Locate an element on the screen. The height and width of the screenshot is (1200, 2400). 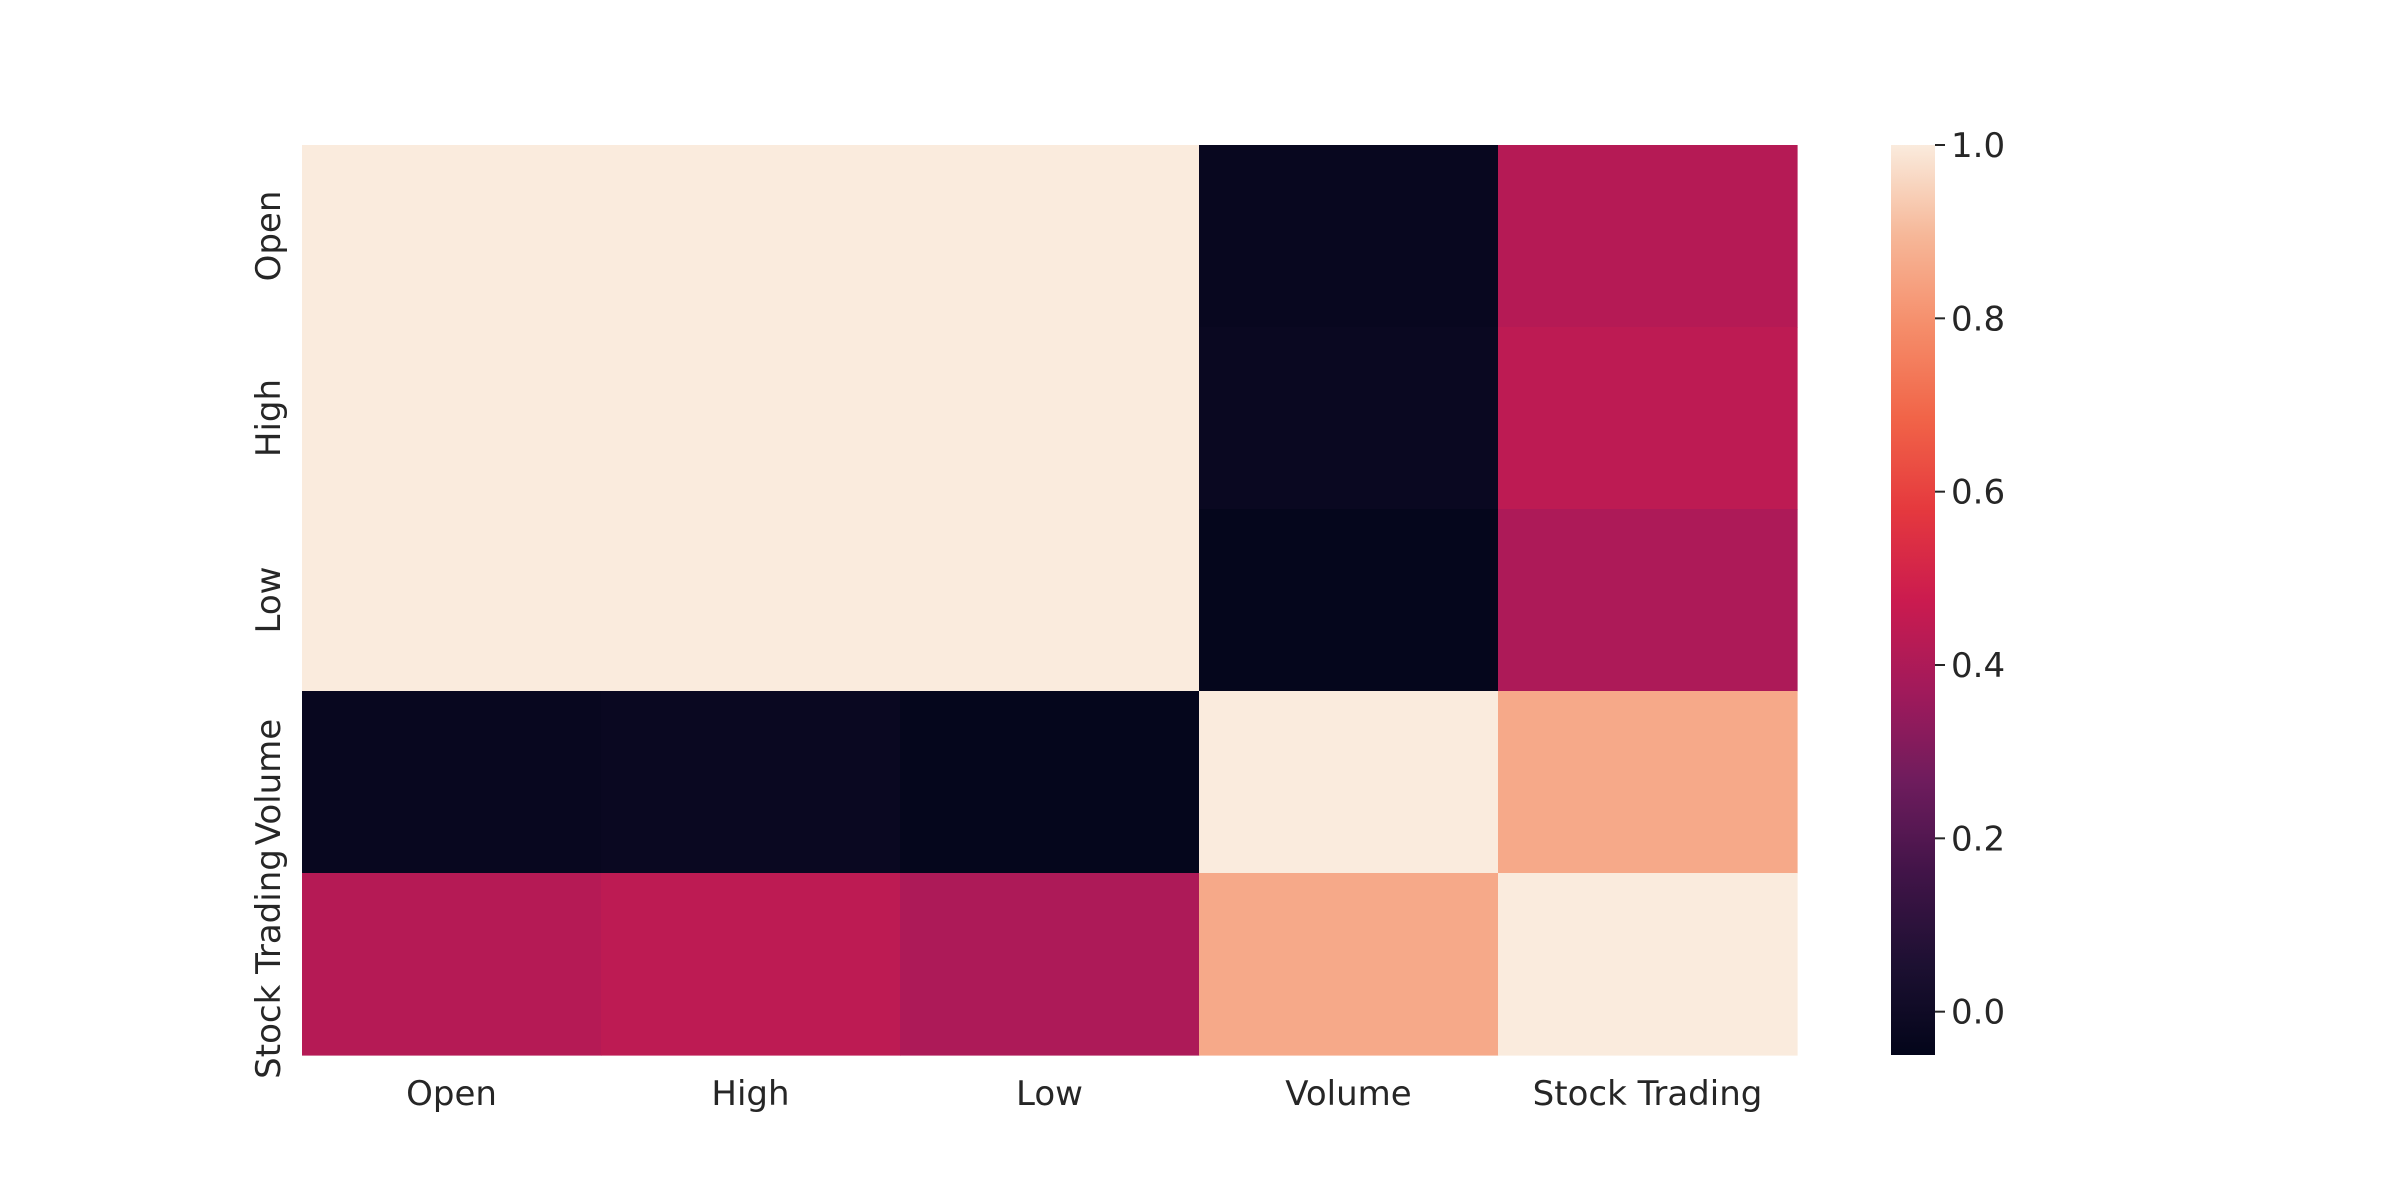
colorbar-tick-label: 0.6 is located at coordinates (1978, 493).